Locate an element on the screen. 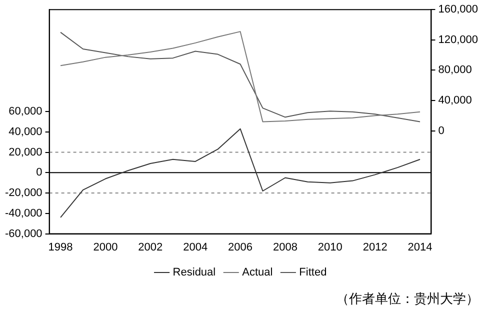 This screenshot has height=323, width=485. x-tick-label: 2010 is located at coordinates (330, 247).